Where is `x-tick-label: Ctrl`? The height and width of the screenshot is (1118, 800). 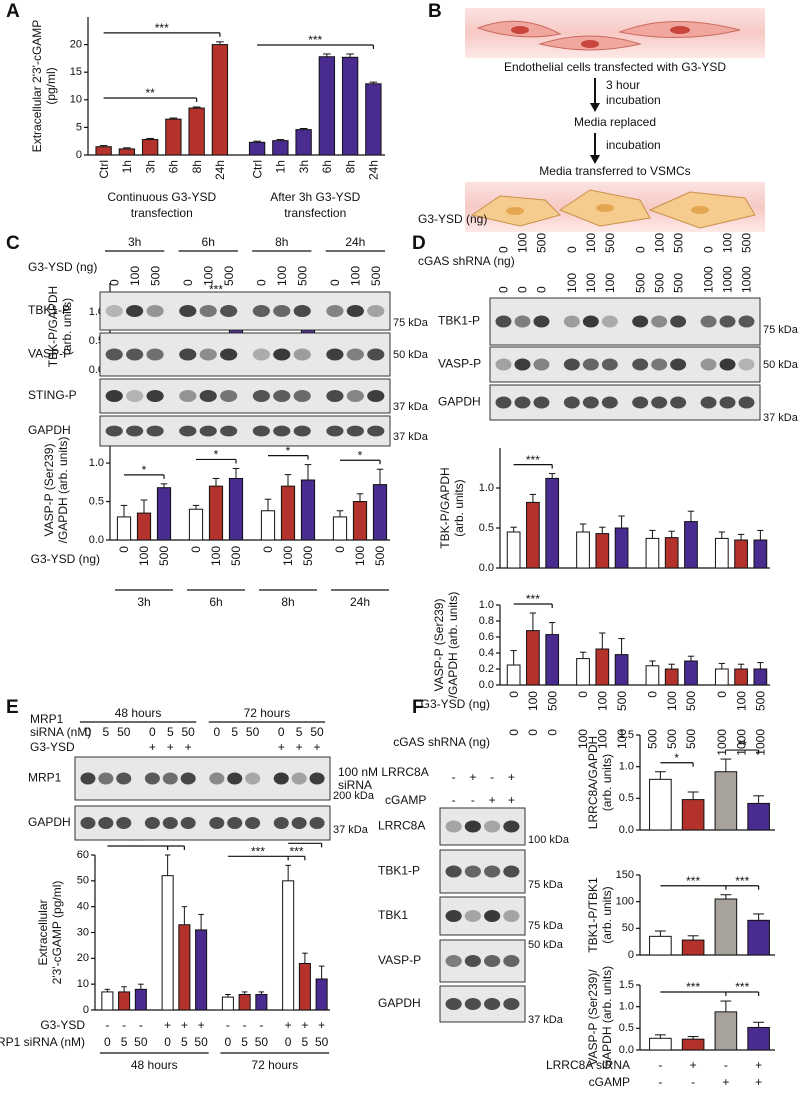
x-tick-label: Ctrl is located at coordinates (104, 169).